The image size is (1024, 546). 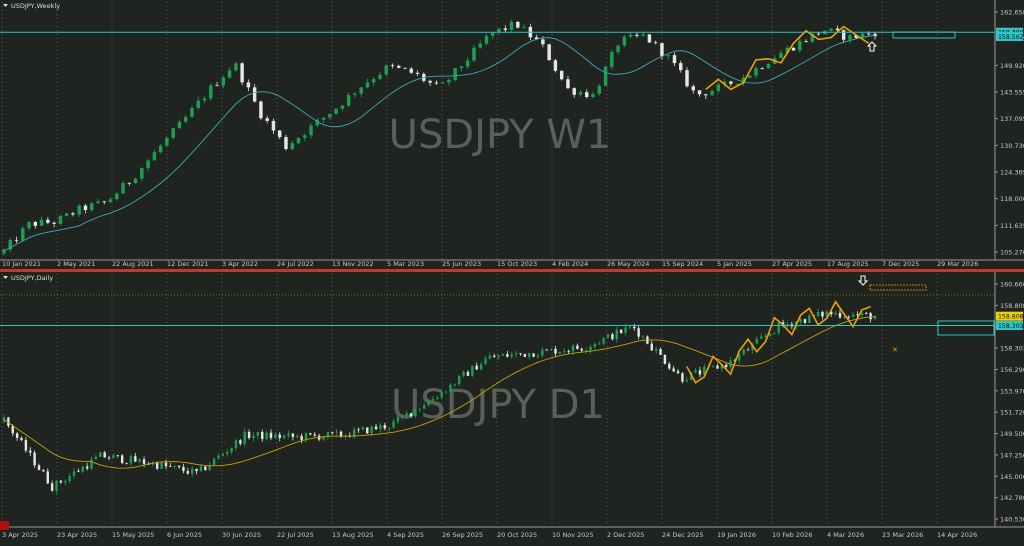 What do you see at coordinates (895, 350) in the screenshot?
I see `cross-marker-icon: ✕` at bounding box center [895, 350].